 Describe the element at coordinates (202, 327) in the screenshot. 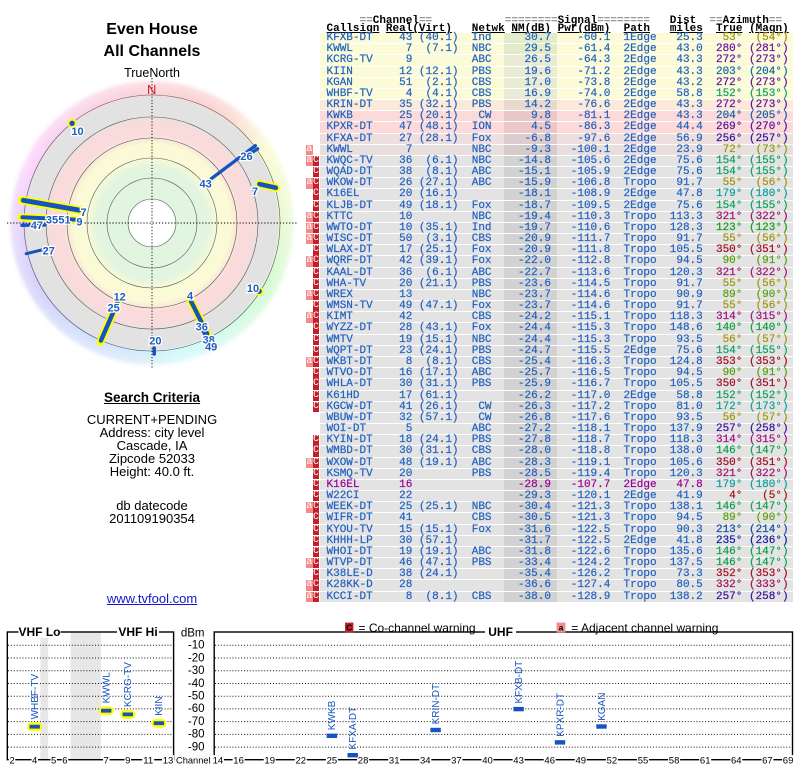

I see `svg-text: 36` at that location.